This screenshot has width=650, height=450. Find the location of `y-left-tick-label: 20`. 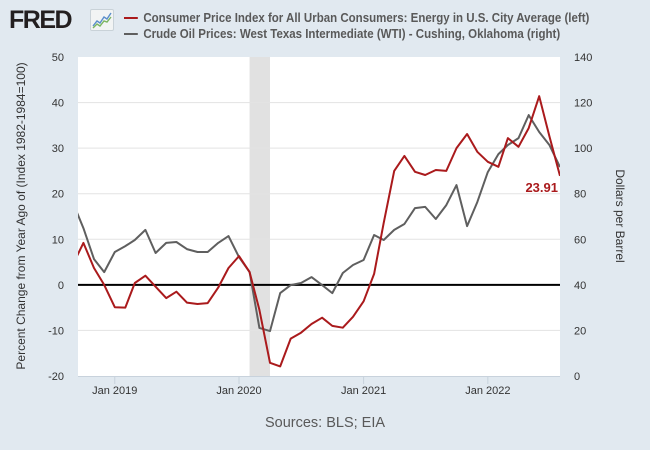

y-left-tick-label: 20 is located at coordinates (58, 195).